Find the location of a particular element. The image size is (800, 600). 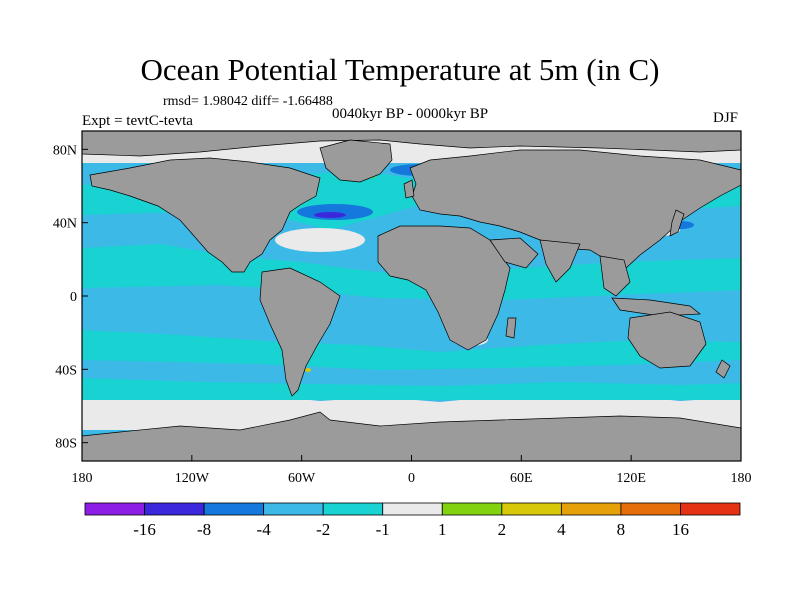

stats-label: rmsd= 1.98042 diff= -1.66488 is located at coordinates (248, 101).